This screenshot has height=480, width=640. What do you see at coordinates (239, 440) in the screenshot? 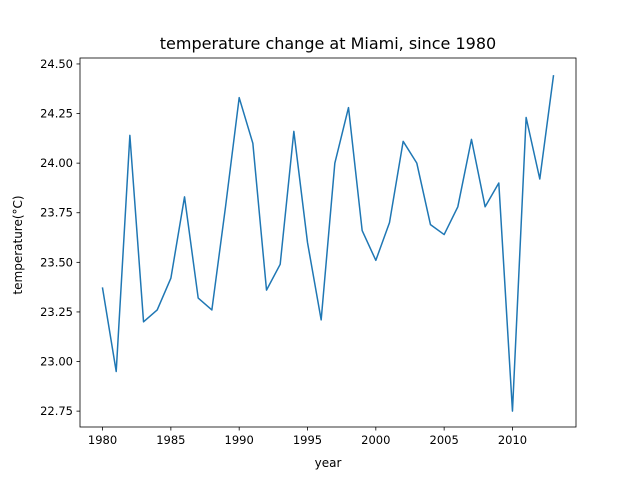
I see `x-tick-label: 1990` at bounding box center [239, 440].